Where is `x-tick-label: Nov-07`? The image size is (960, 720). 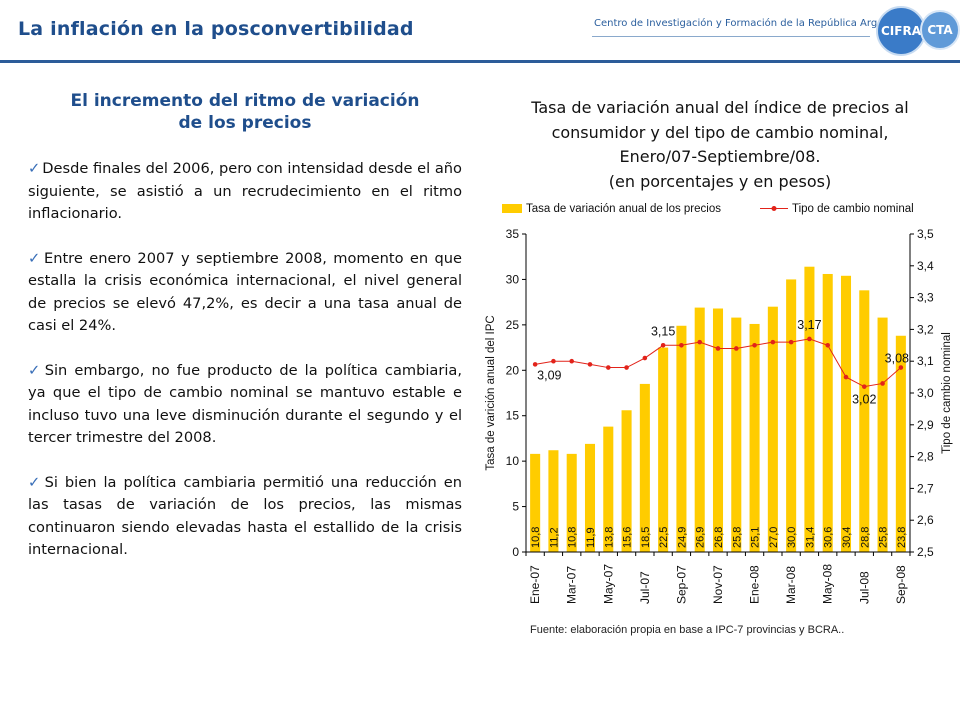
x-tick-label: Nov-07 is located at coordinates (718, 584).